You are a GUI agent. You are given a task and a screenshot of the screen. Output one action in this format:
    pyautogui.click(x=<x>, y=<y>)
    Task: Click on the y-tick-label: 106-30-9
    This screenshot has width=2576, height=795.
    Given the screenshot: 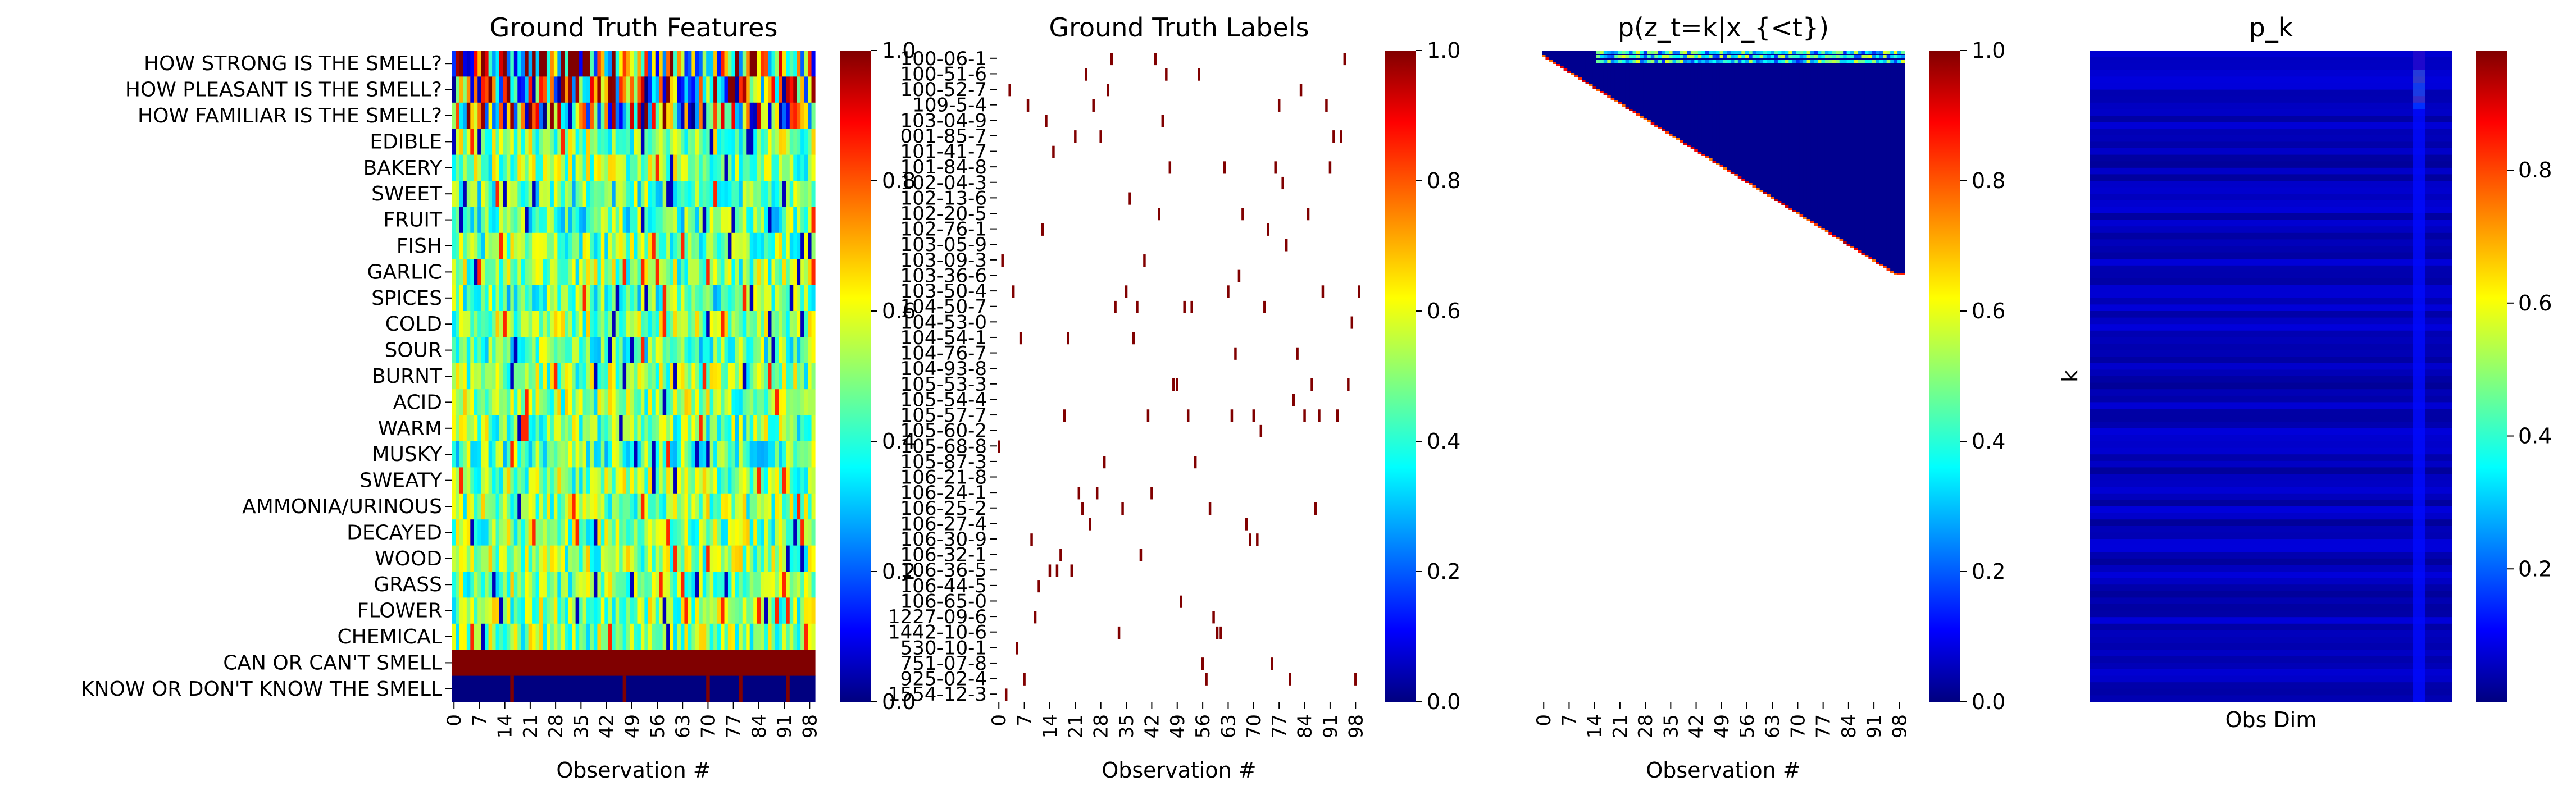 What is the action you would take?
    pyautogui.click(x=943, y=539)
    